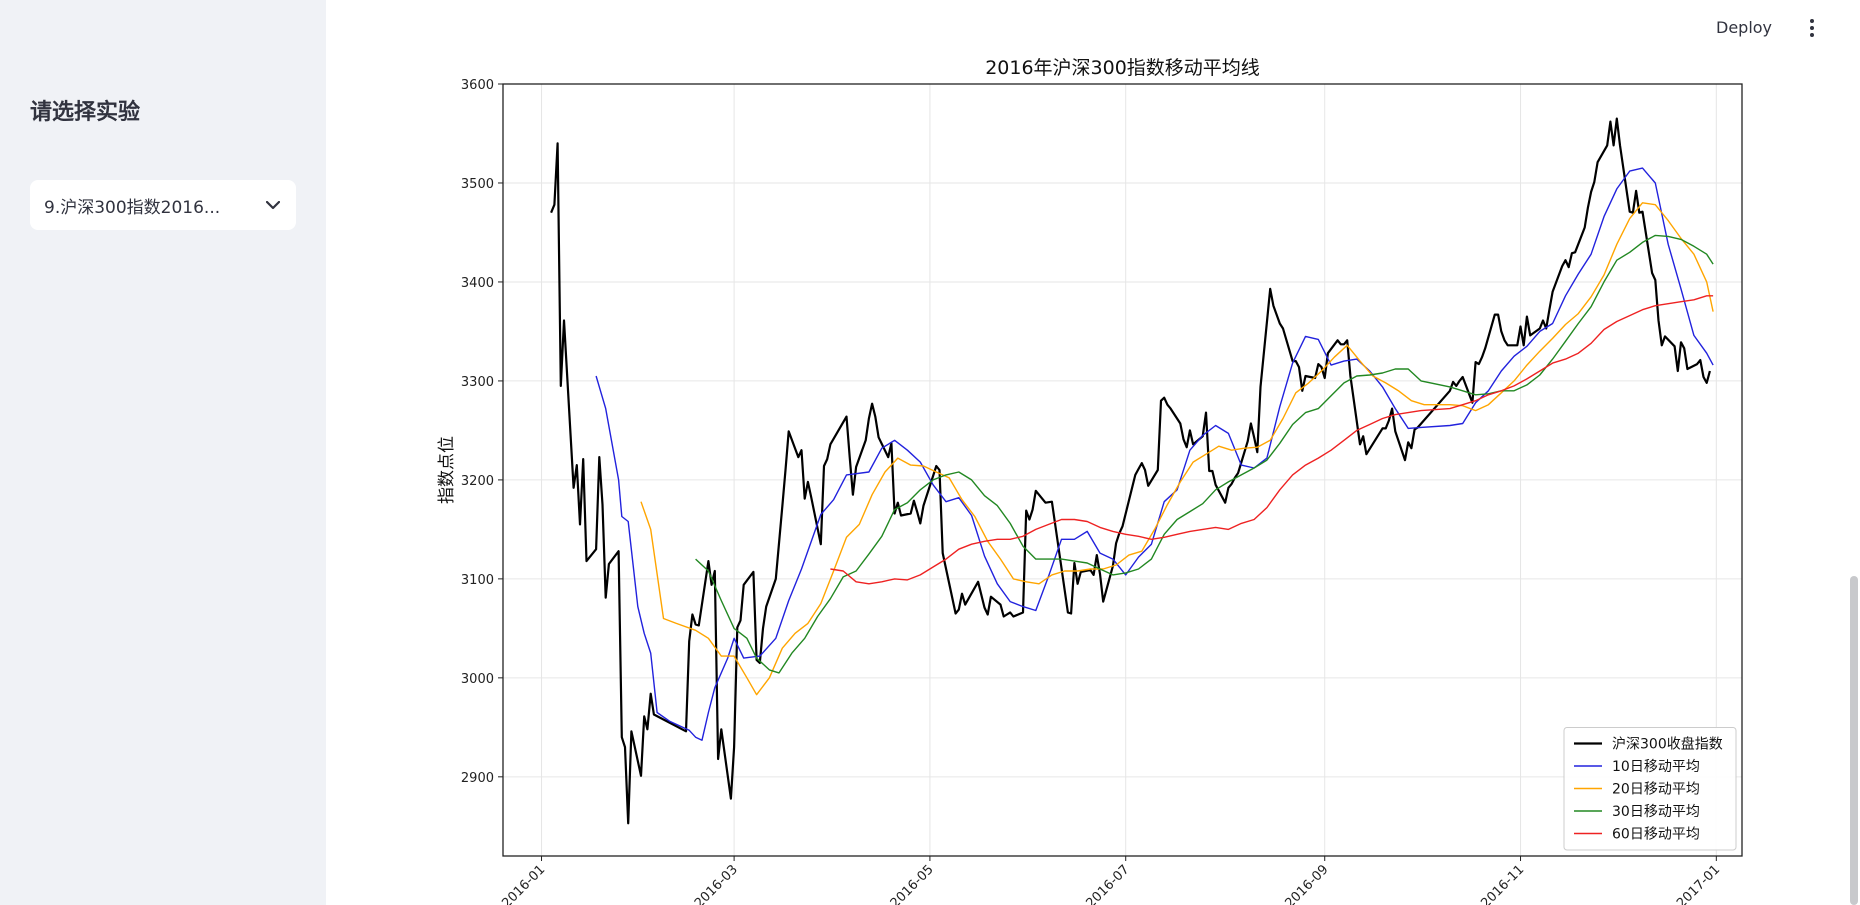 The width and height of the screenshot is (1860, 905). Describe the element at coordinates (1744, 27) in the screenshot. I see `deploy-button: Deploy` at that location.